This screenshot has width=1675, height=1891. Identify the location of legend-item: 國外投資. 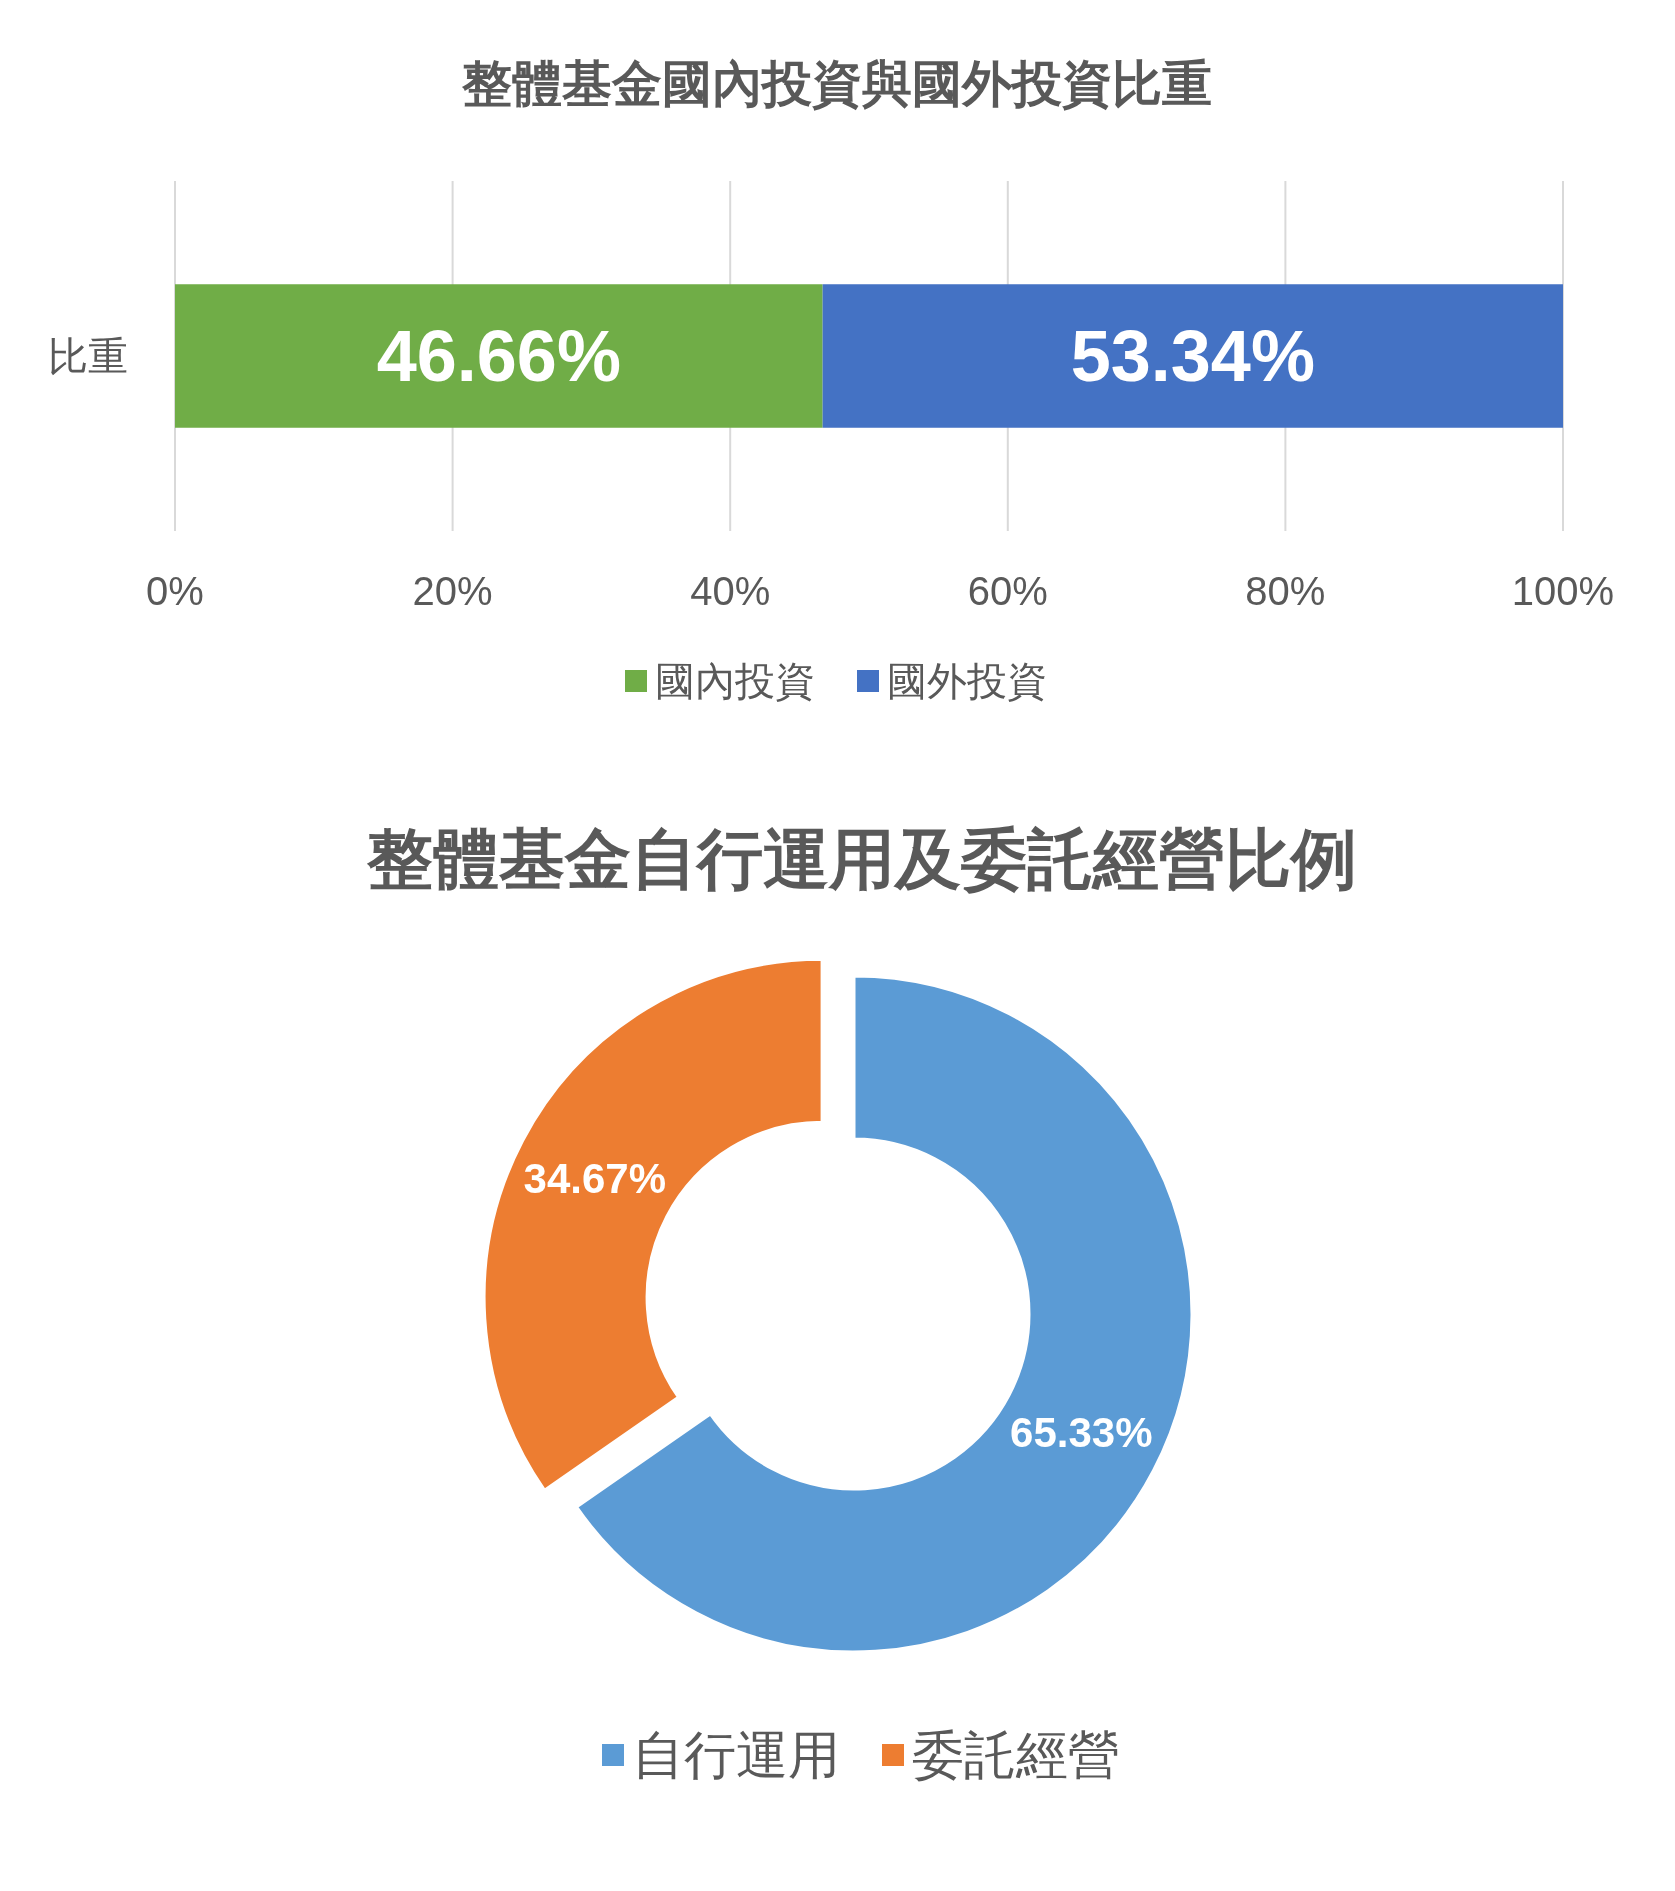
(952, 681).